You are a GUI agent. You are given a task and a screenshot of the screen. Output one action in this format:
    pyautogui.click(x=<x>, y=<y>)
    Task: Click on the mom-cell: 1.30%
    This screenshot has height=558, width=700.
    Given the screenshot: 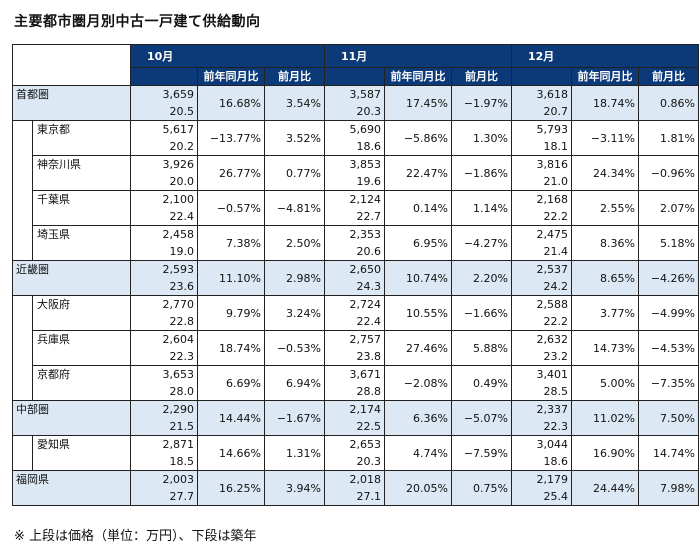 What is the action you would take?
    pyautogui.click(x=481, y=138)
    